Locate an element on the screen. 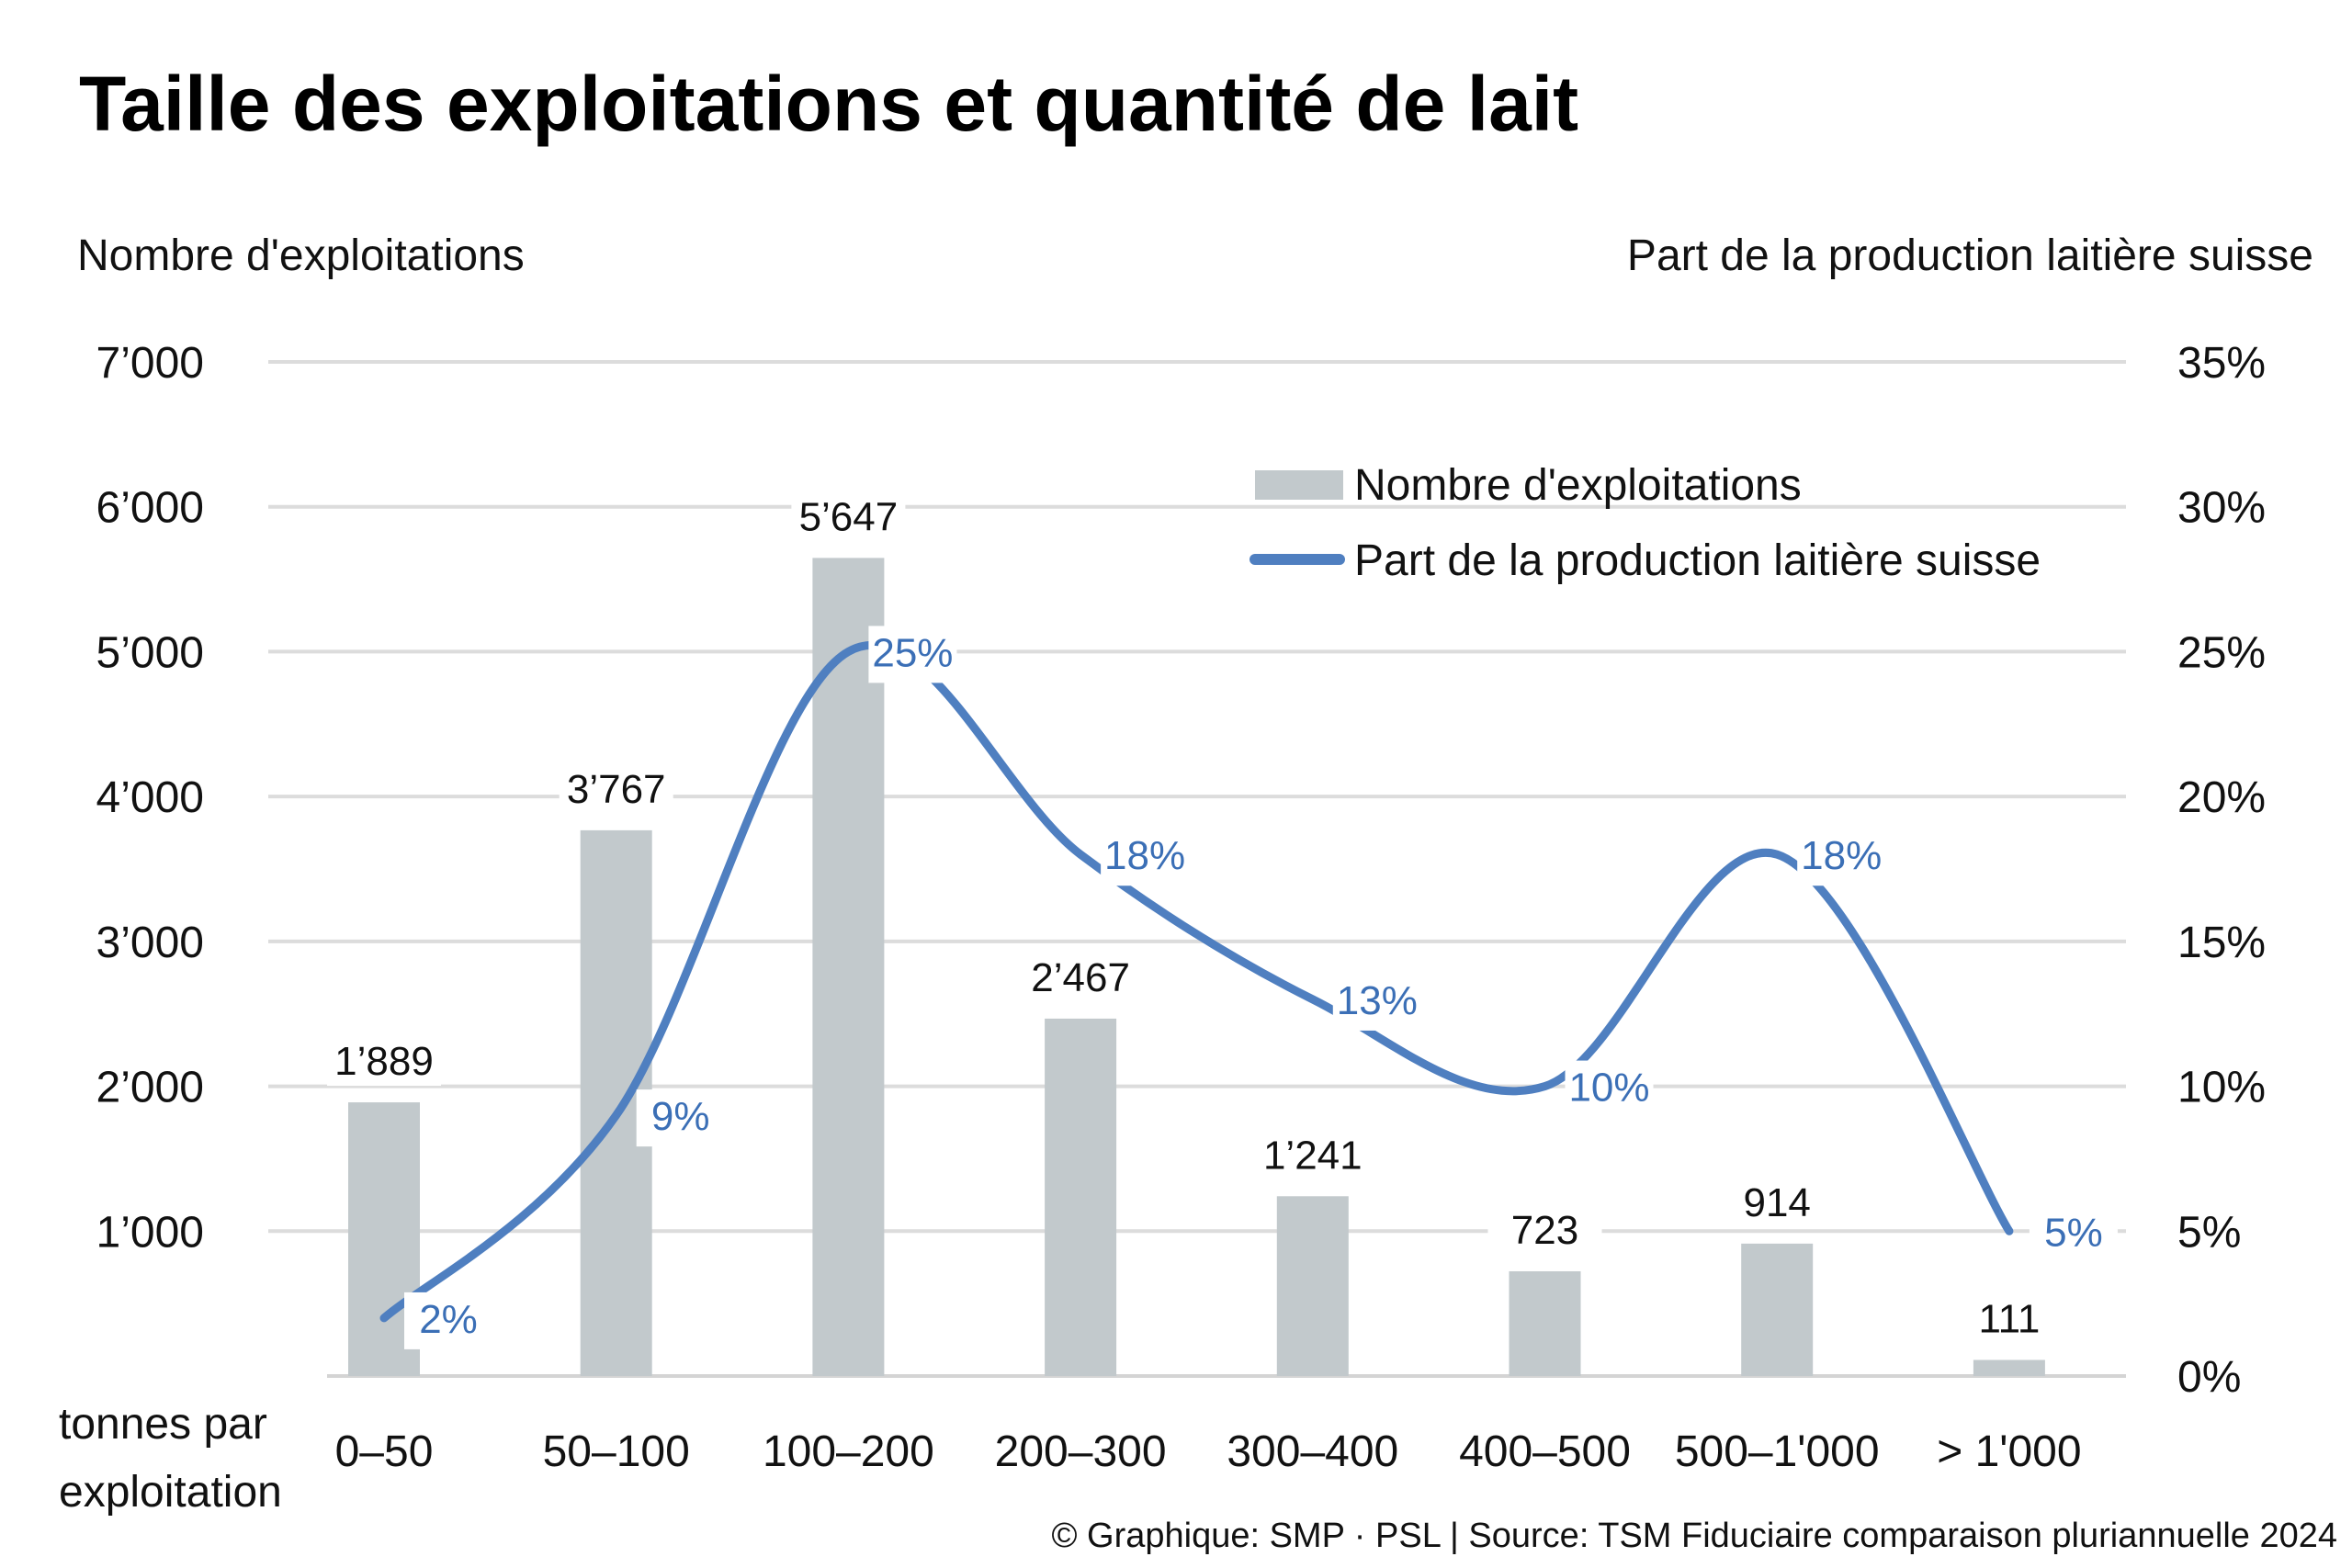 The height and width of the screenshot is (1568, 2352). right-tick-label: 0% is located at coordinates (2209, 1378).